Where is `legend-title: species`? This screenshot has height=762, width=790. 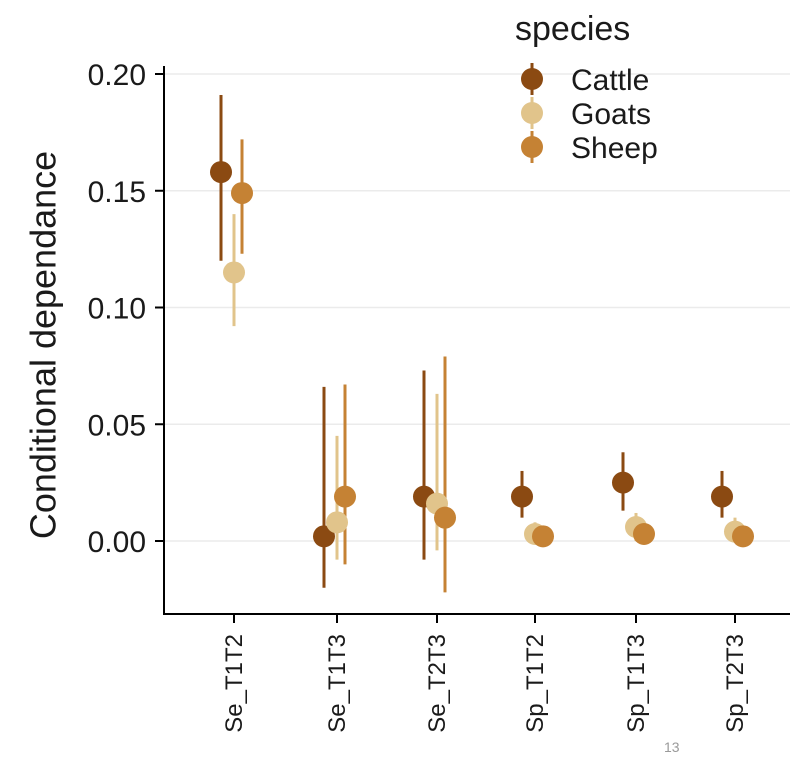 legend-title: species is located at coordinates (572, 29).